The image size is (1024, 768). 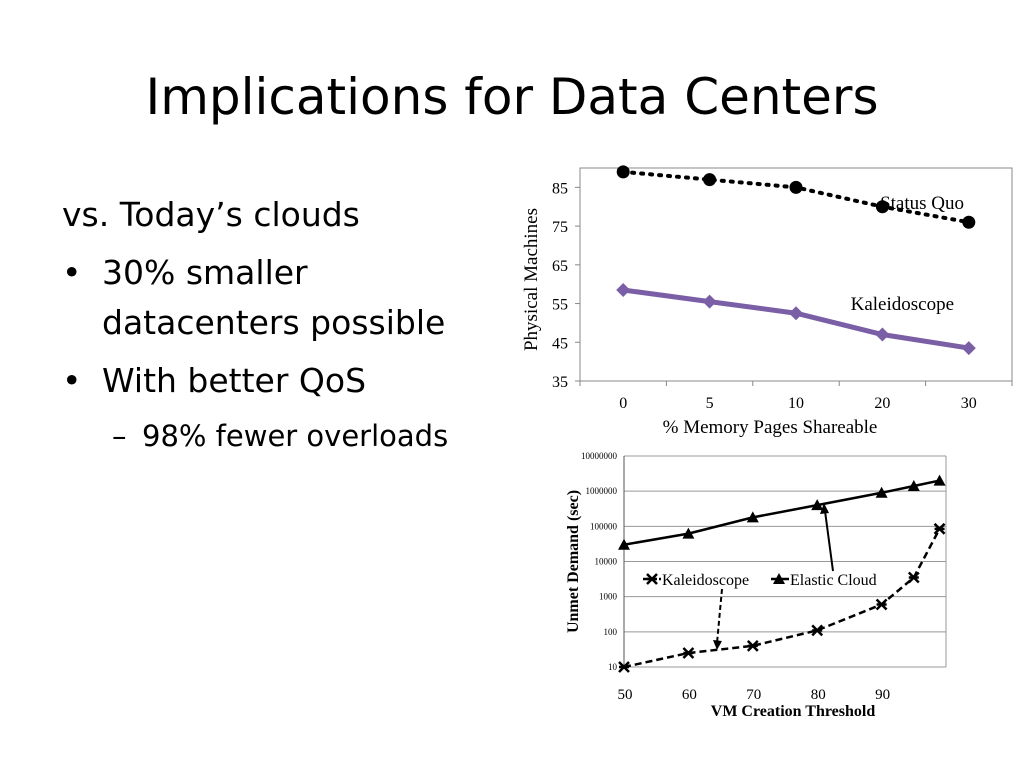 I want to click on bullet-text: vs. Today’s clouds, so click(x=211, y=214).